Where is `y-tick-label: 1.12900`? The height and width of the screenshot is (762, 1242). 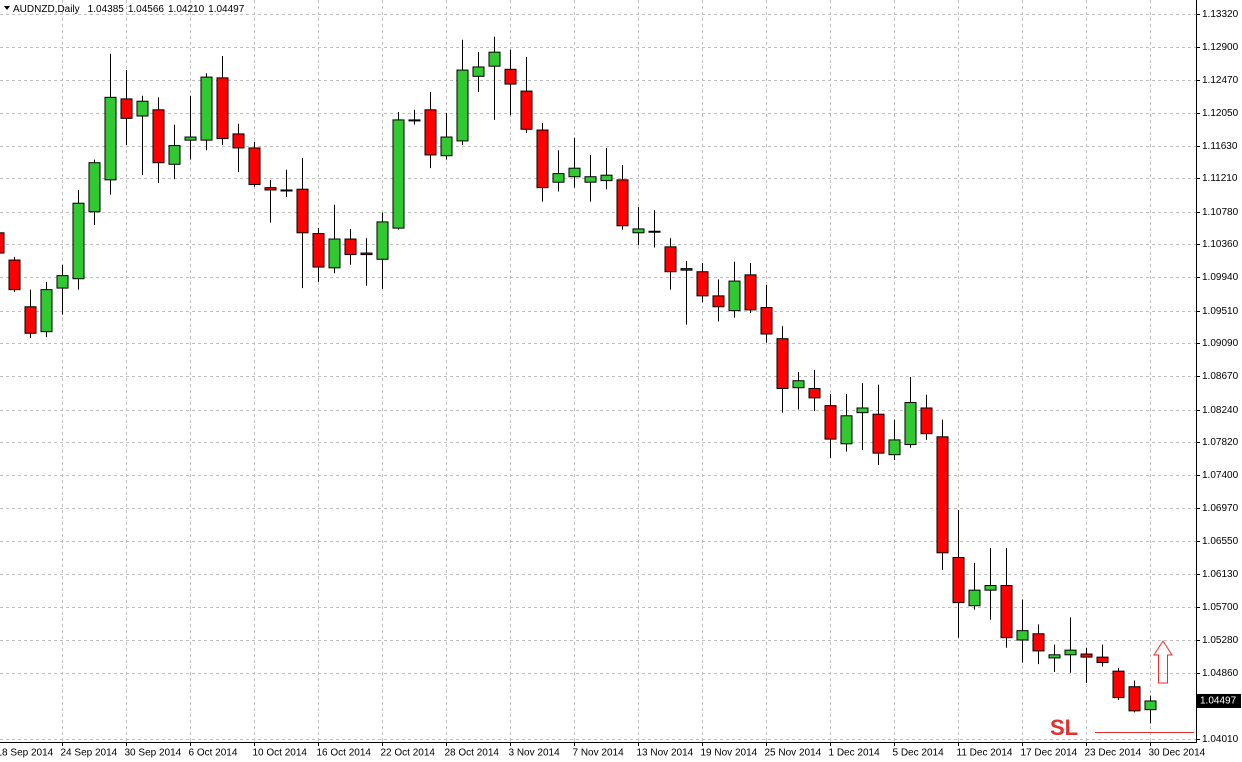
y-tick-label: 1.12900 is located at coordinates (1220, 47).